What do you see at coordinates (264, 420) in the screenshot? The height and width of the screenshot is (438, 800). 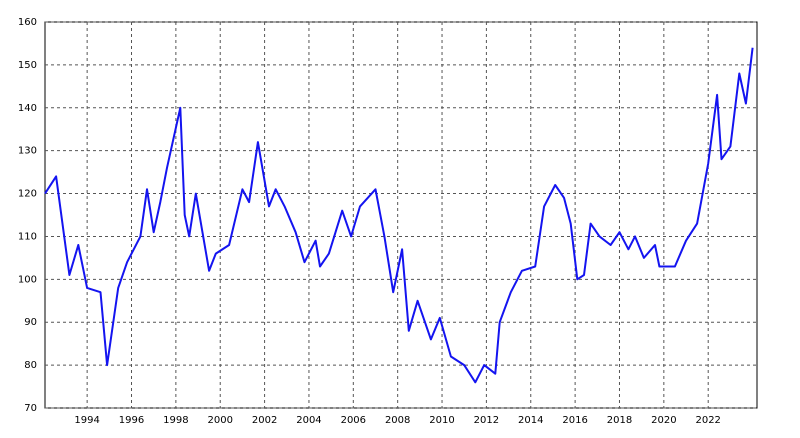 I see `x-tick-label: 2002` at bounding box center [264, 420].